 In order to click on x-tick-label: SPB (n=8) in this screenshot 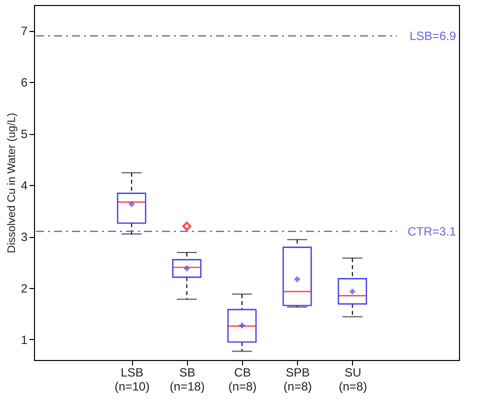, I will do `click(298, 380)`.